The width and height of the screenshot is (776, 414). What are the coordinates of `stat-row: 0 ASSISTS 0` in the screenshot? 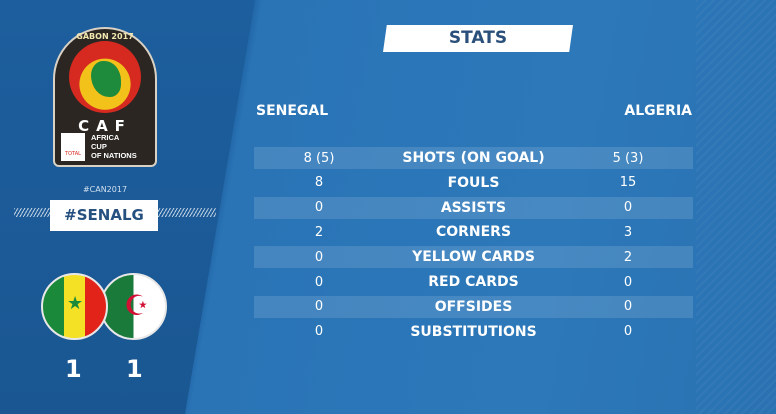 It's located at (473, 207).